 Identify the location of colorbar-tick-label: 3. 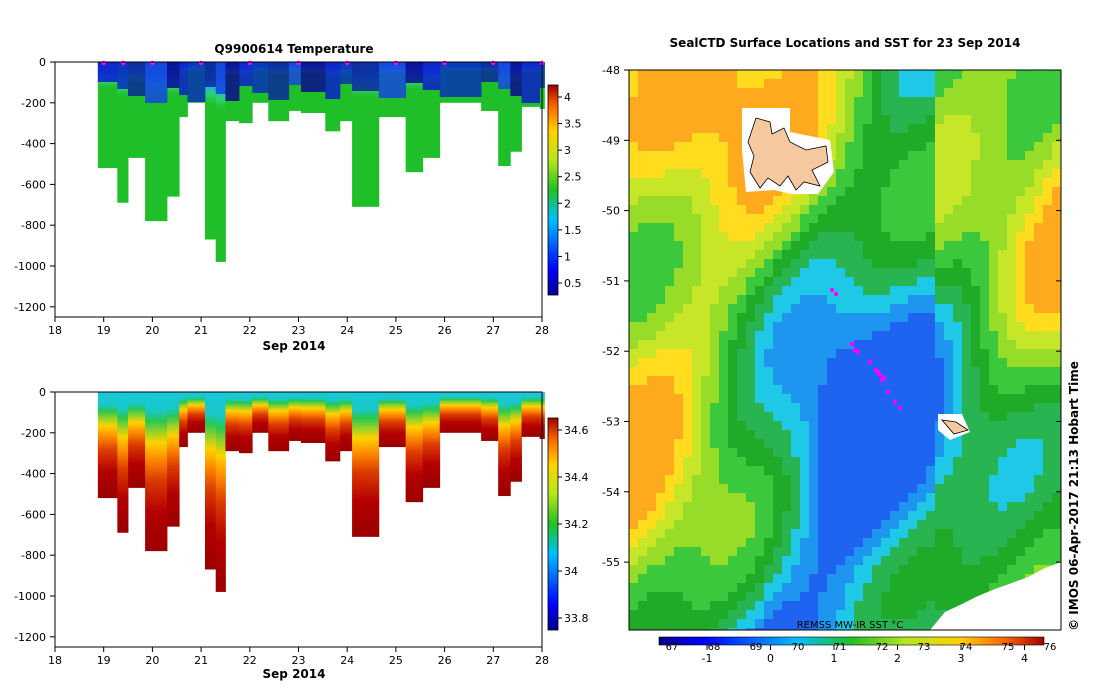
(567, 150).